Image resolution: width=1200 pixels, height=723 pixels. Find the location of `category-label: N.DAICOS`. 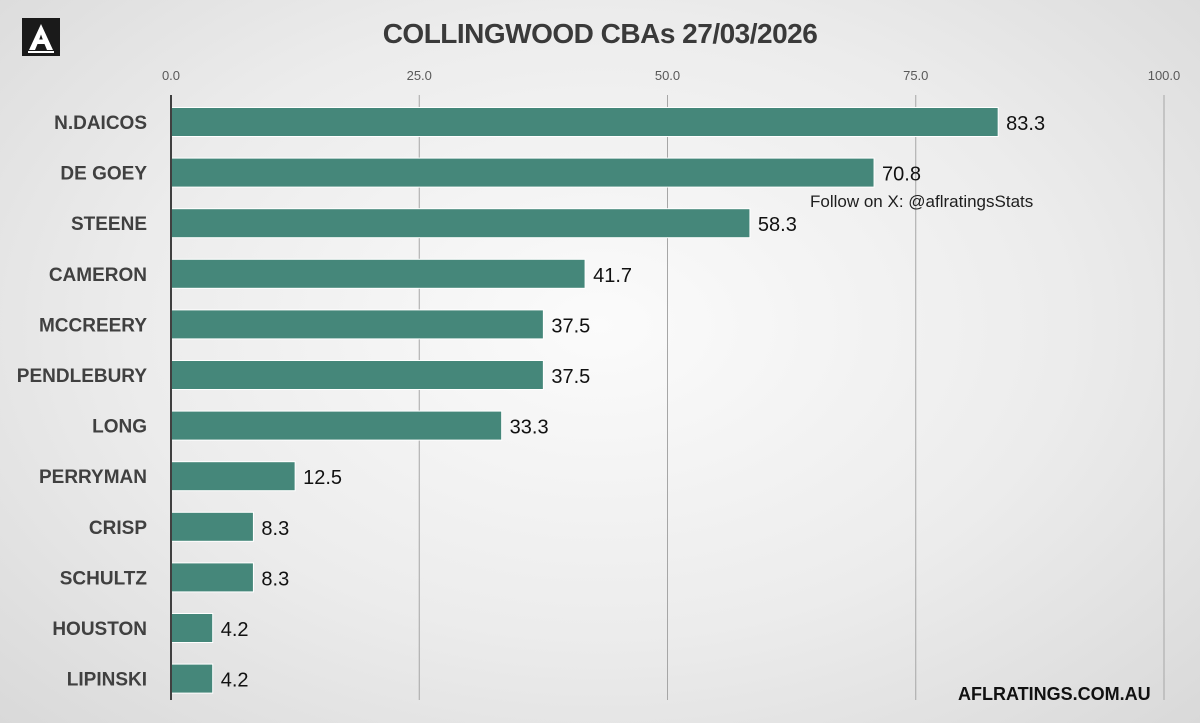

category-label: N.DAICOS is located at coordinates (100, 123).